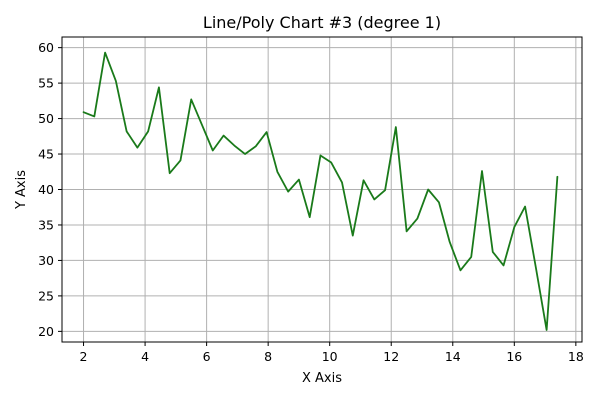  Describe the element at coordinates (46, 260) in the screenshot. I see `y-tick-label: 30` at that location.